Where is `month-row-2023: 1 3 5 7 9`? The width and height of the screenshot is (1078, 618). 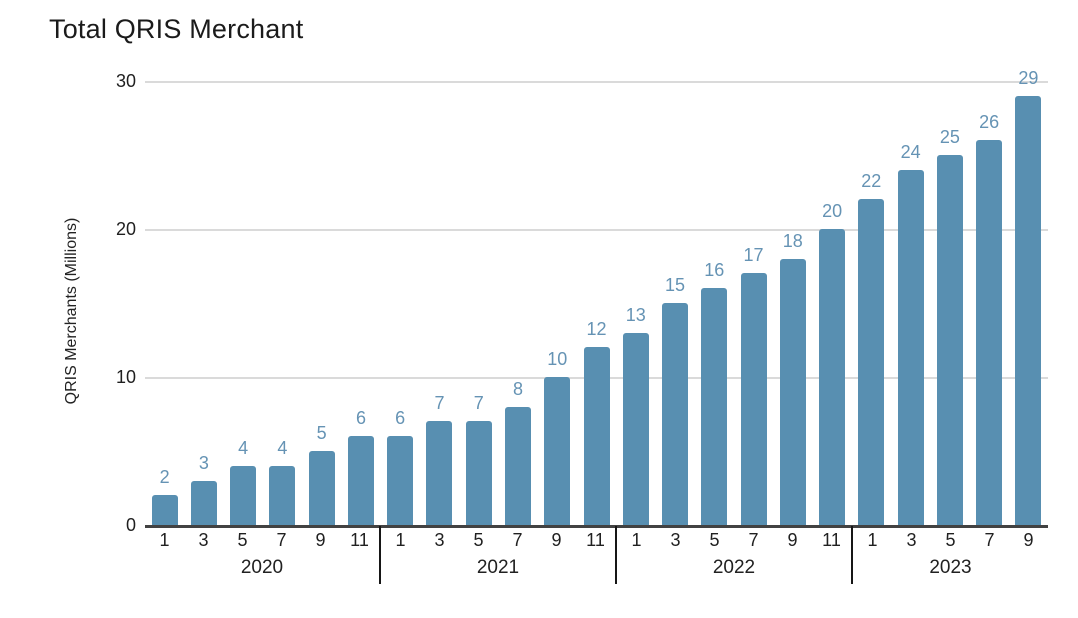
month-row-2023: 1 3 5 7 9 is located at coordinates (950, 540).